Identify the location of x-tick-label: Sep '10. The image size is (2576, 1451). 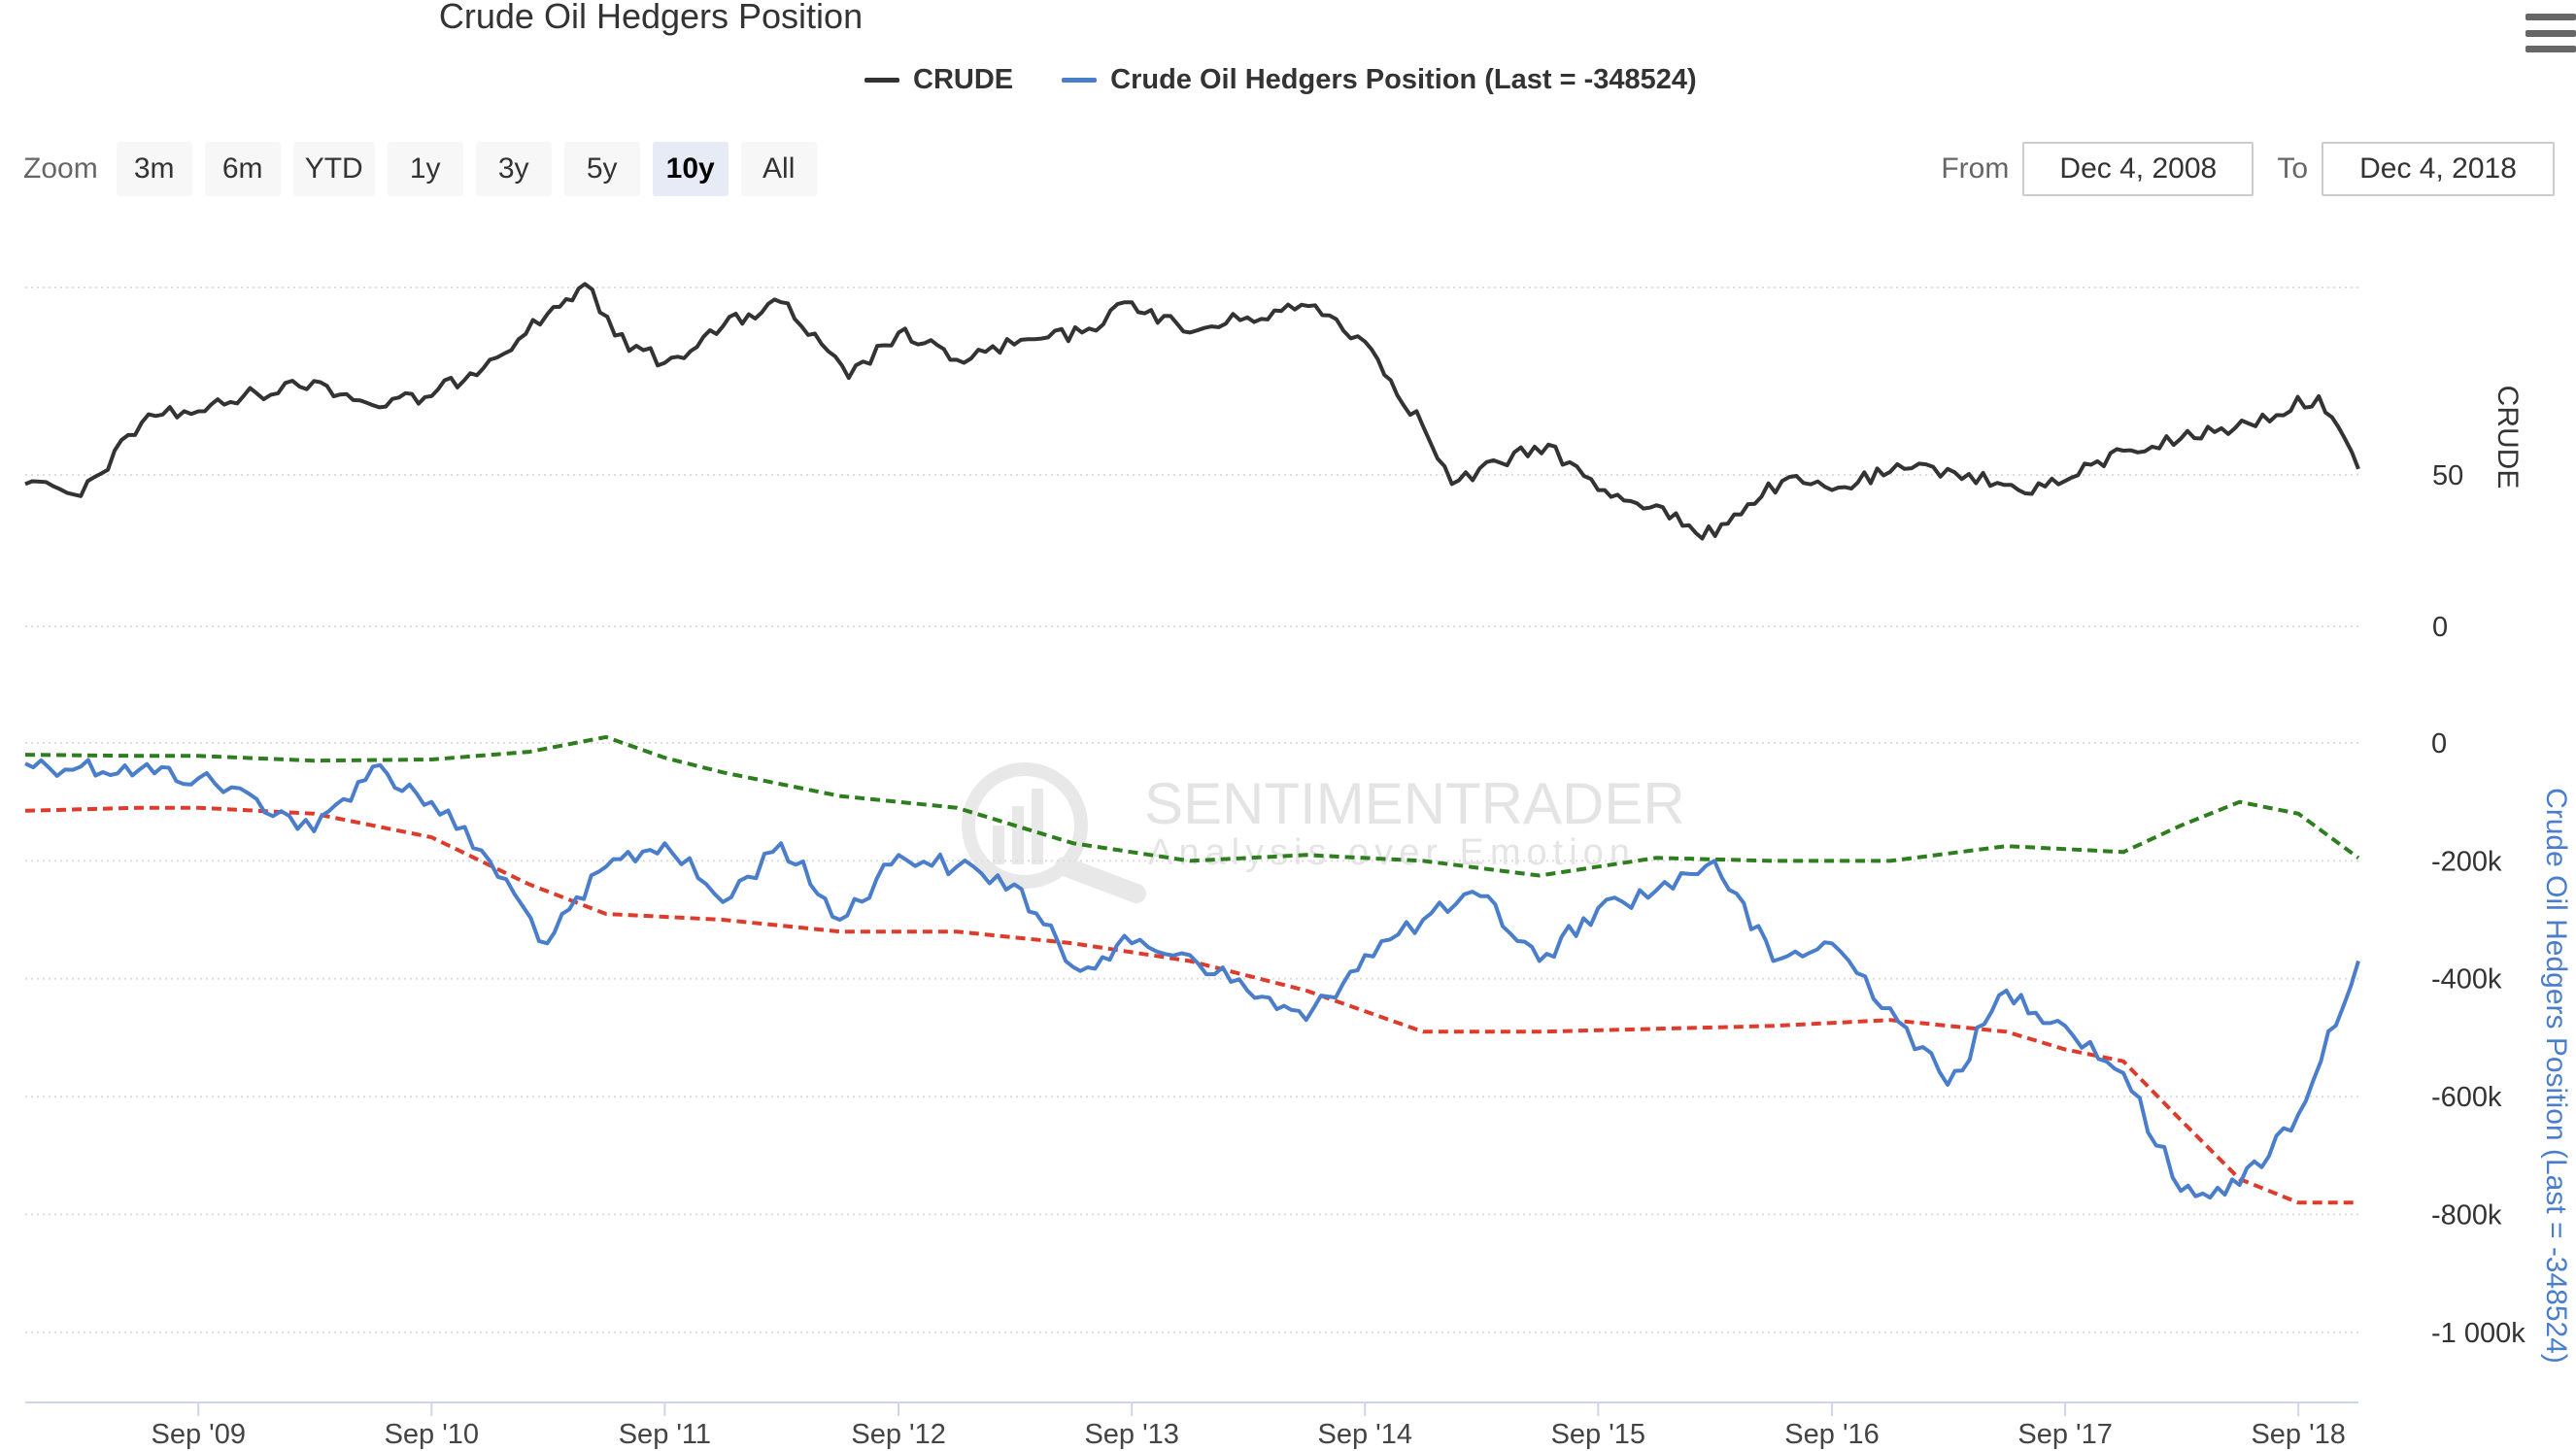
(432, 1434).